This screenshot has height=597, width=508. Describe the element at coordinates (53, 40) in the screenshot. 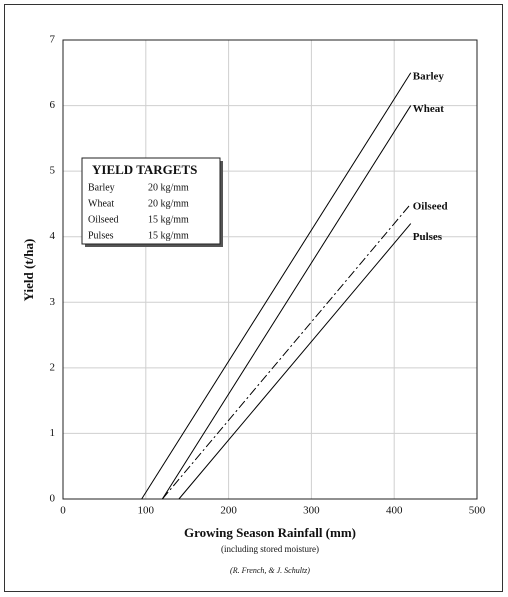

I see `y-tick-label: 7` at that location.